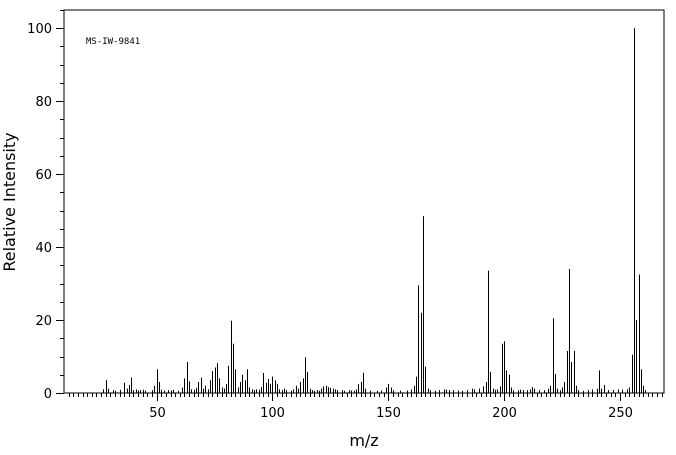 The width and height of the screenshot is (676, 455). What do you see at coordinates (388, 413) in the screenshot?
I see `x-tick-label: 150` at bounding box center [388, 413].